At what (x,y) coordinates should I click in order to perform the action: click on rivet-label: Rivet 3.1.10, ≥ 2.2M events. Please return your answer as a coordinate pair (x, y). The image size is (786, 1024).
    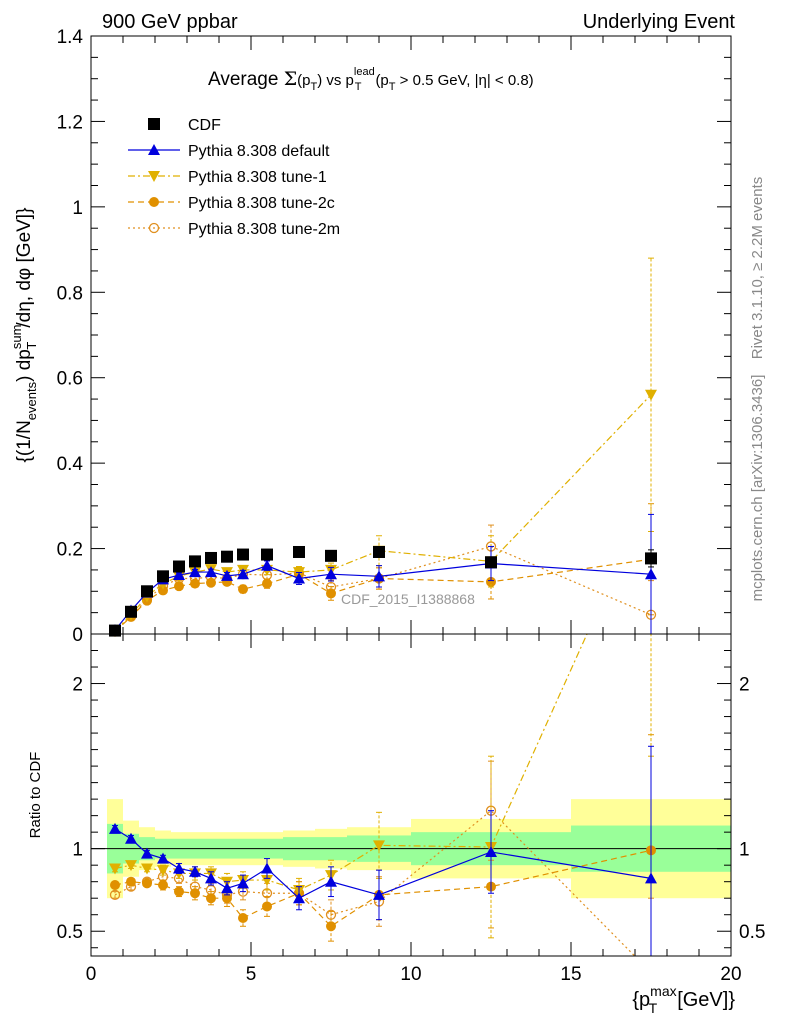
    Looking at the image, I should click on (757, 268).